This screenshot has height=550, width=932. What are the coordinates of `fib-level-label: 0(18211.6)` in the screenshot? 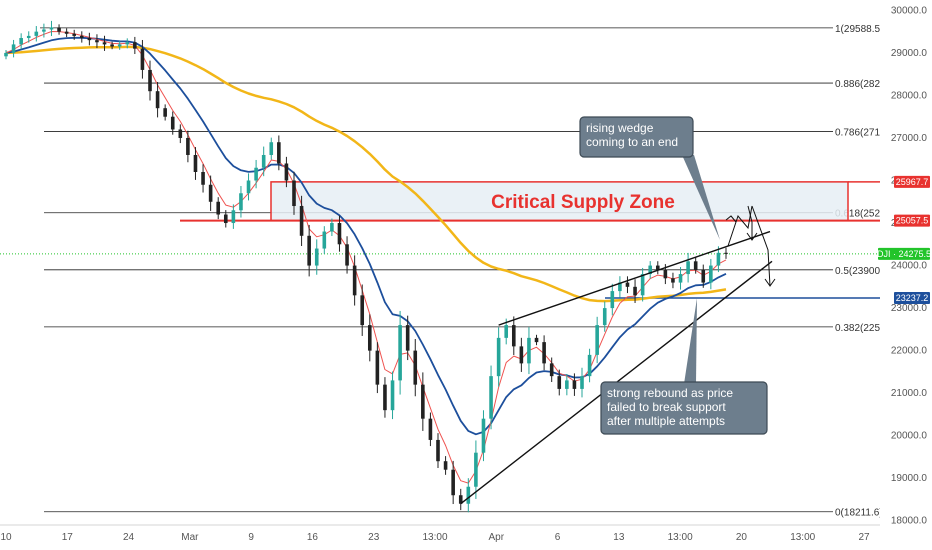 It's located at (859, 513).